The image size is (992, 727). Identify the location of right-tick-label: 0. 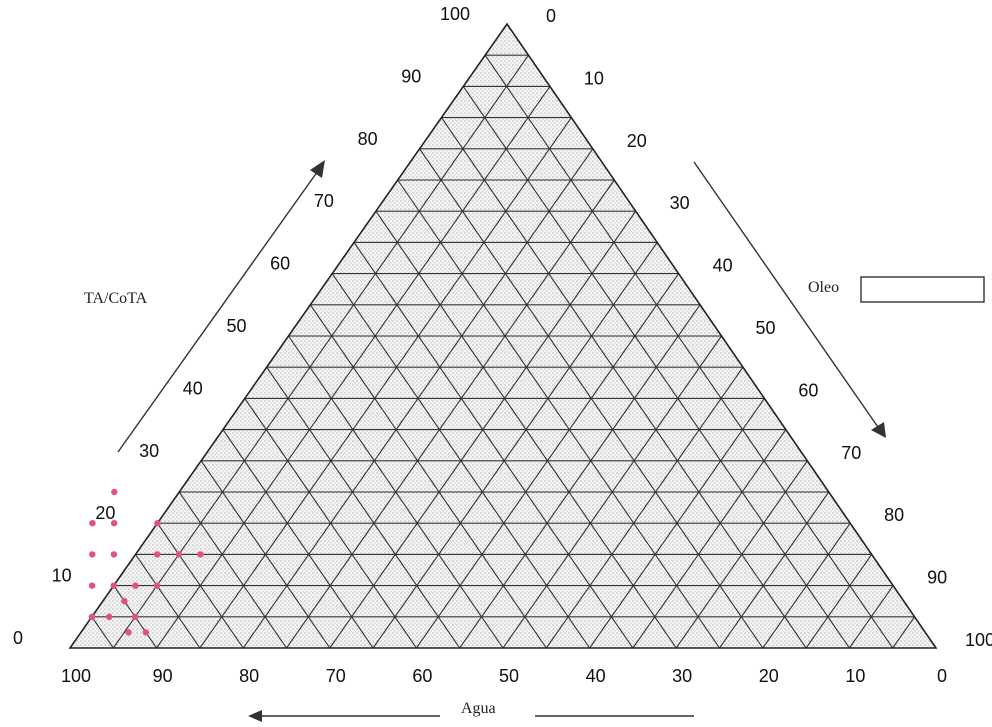
(551, 16).